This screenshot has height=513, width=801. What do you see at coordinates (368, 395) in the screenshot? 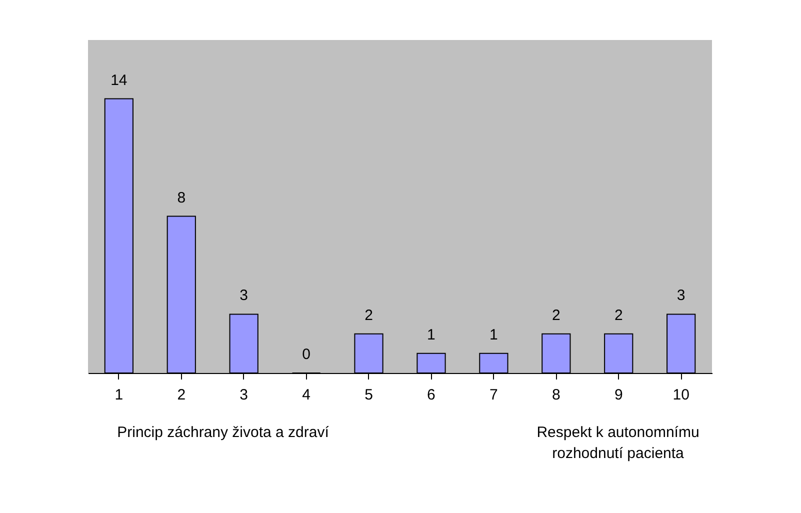
I see `x-tick-label: 5` at bounding box center [368, 395].